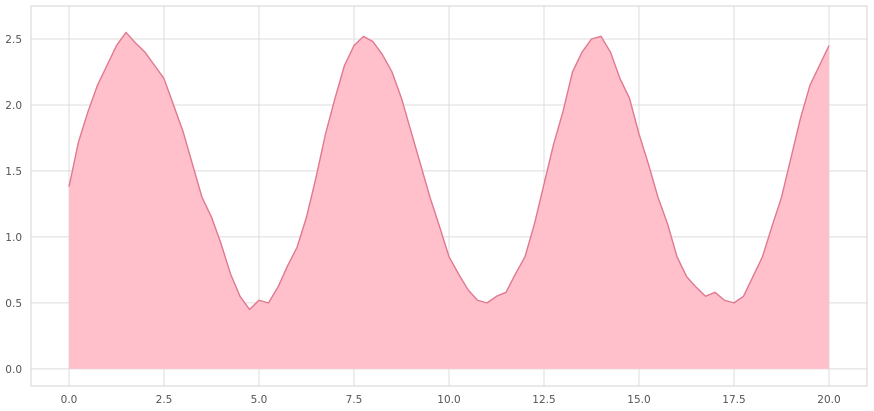 Image resolution: width=874 pixels, height=411 pixels. Describe the element at coordinates (828, 400) in the screenshot. I see `x-tick-label: 20.0` at that location.